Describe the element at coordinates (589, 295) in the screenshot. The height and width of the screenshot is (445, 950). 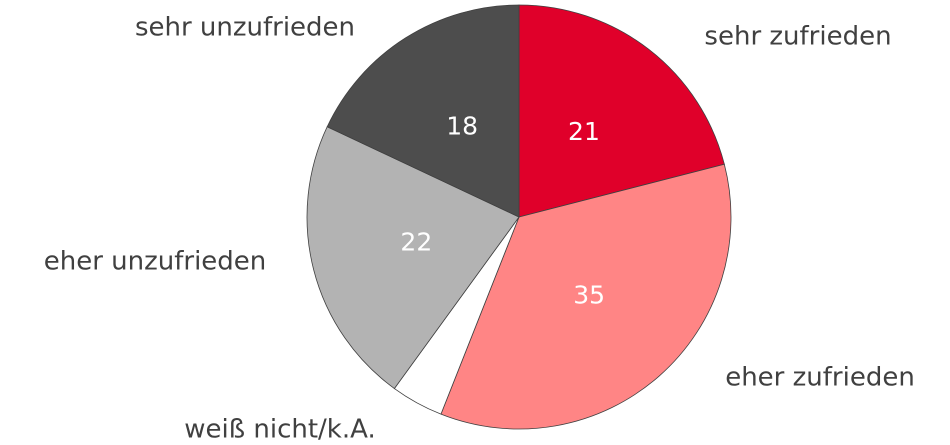
I see `value-label: 35` at that location.